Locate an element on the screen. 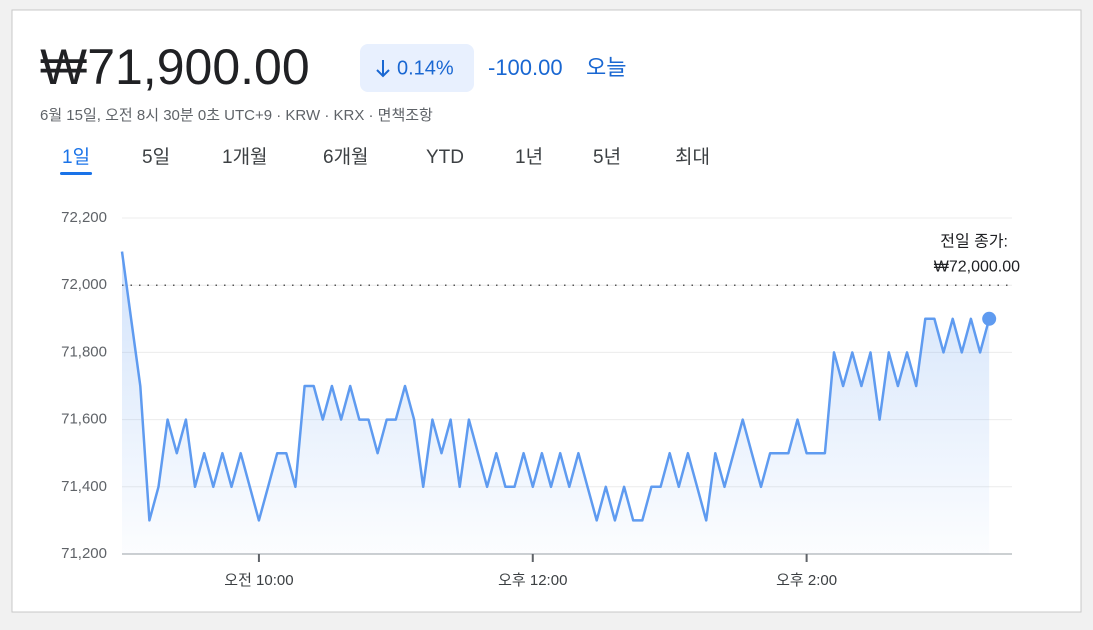 The width and height of the screenshot is (1093, 630). last-point is located at coordinates (989, 318).